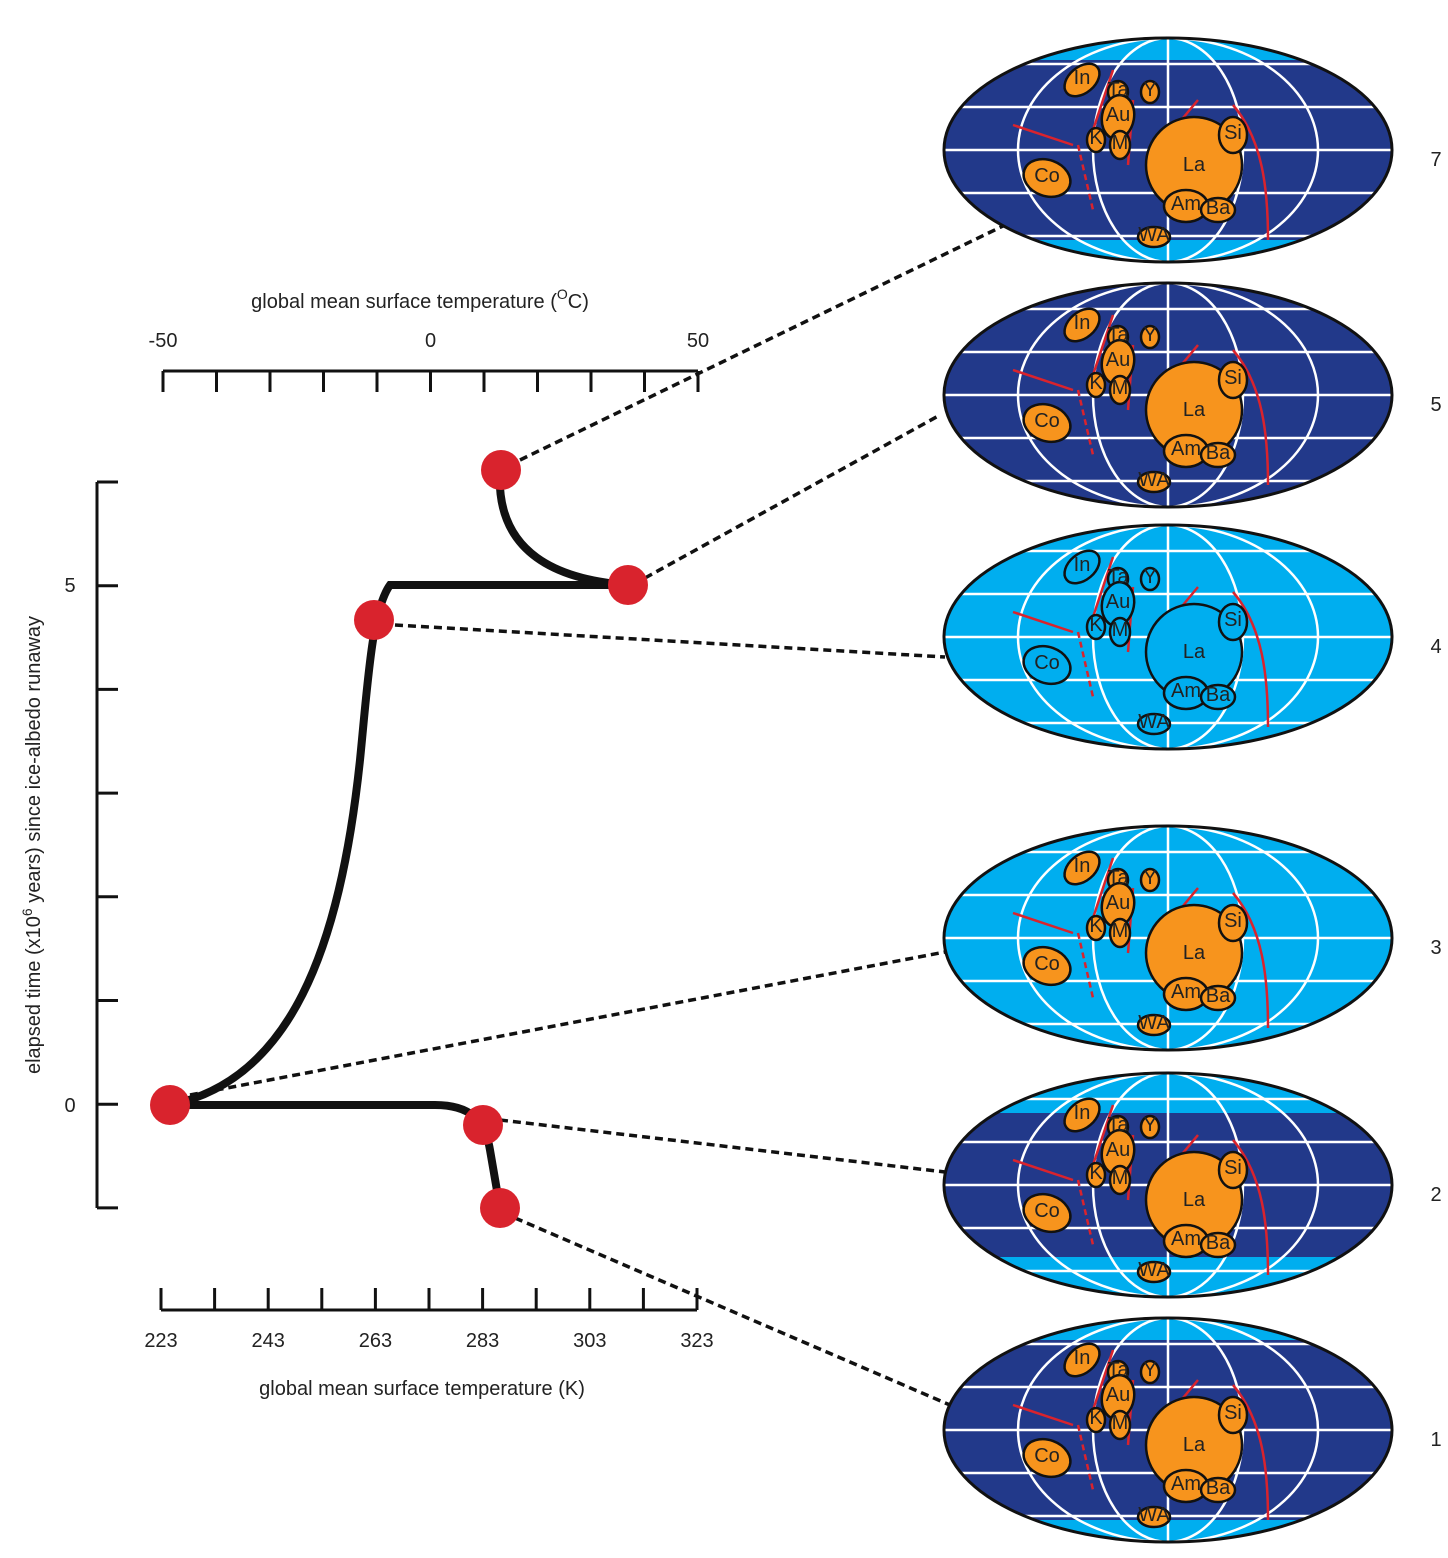  Describe the element at coordinates (69, 1106) in the screenshot. I see `time-tick-label: 0` at that location.